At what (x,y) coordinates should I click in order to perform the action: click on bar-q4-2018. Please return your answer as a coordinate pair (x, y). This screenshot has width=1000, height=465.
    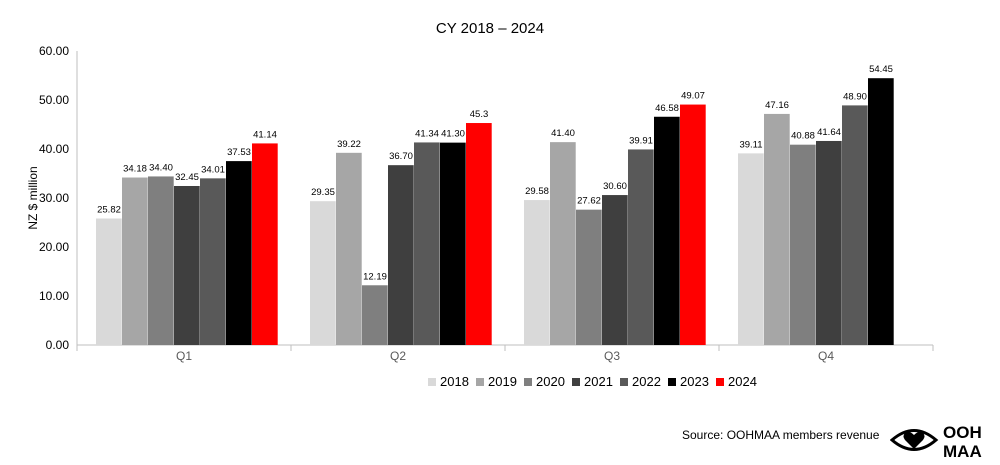
    Looking at the image, I should click on (751, 249).